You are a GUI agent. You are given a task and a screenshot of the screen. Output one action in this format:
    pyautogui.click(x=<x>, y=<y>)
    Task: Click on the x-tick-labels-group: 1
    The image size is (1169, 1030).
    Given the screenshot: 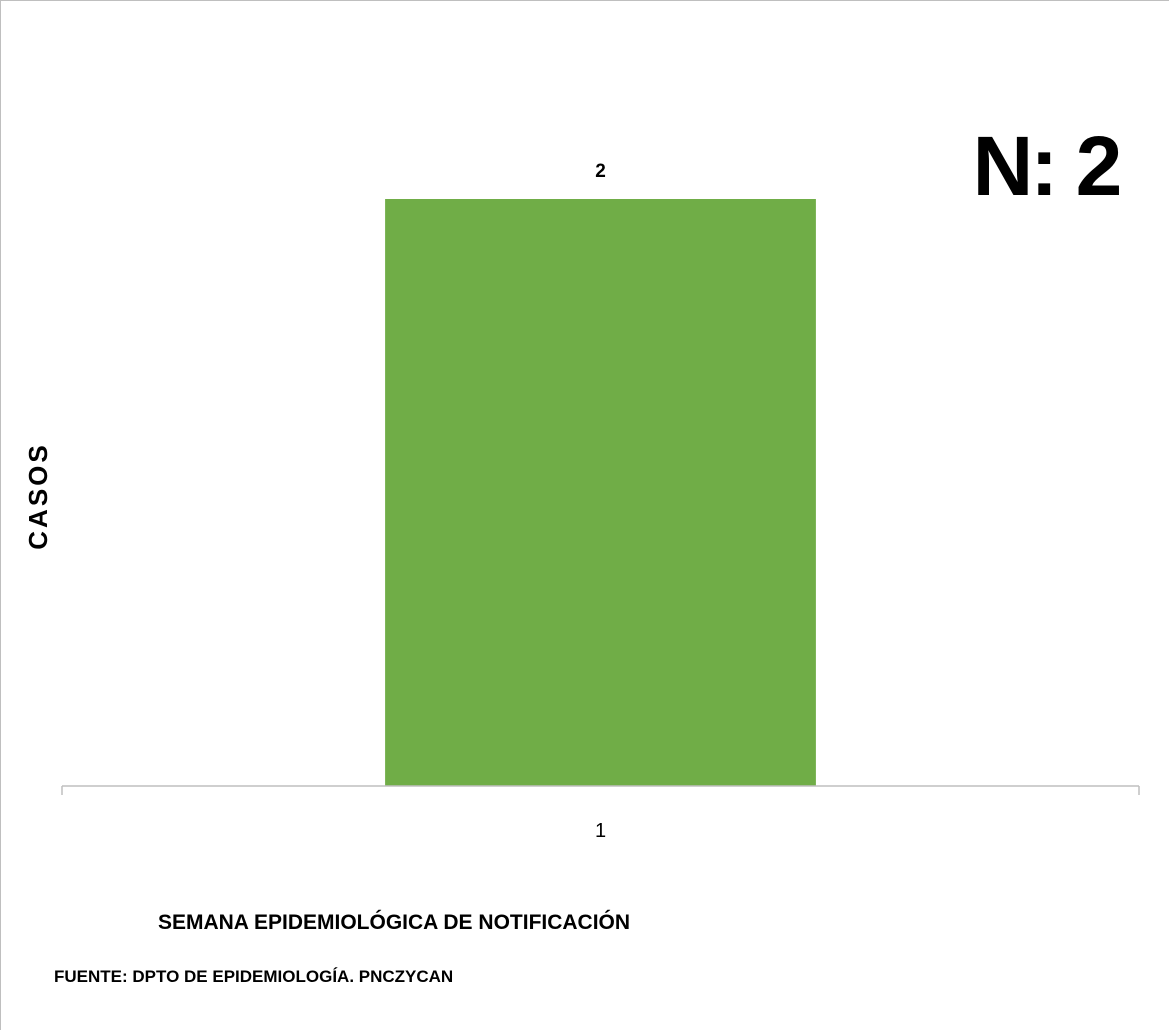 What is the action you would take?
    pyautogui.click(x=600, y=831)
    